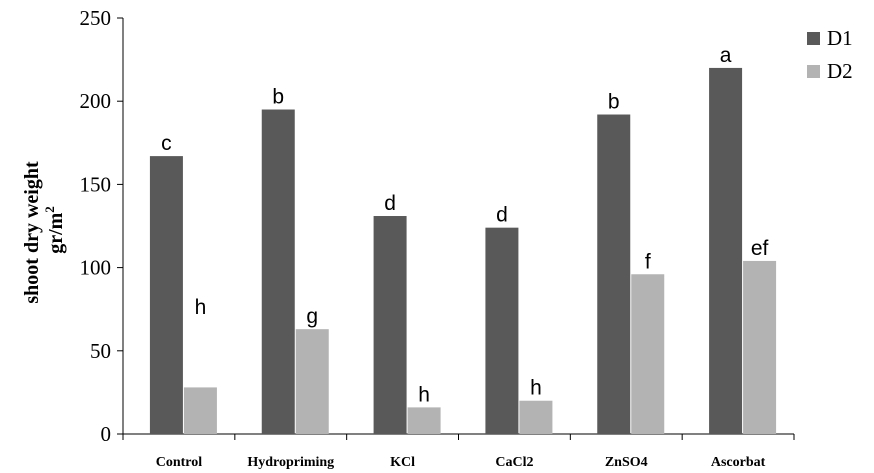 This screenshot has width=874, height=473. Describe the element at coordinates (626, 462) in the screenshot. I see `category-label: ZnSO4` at that location.